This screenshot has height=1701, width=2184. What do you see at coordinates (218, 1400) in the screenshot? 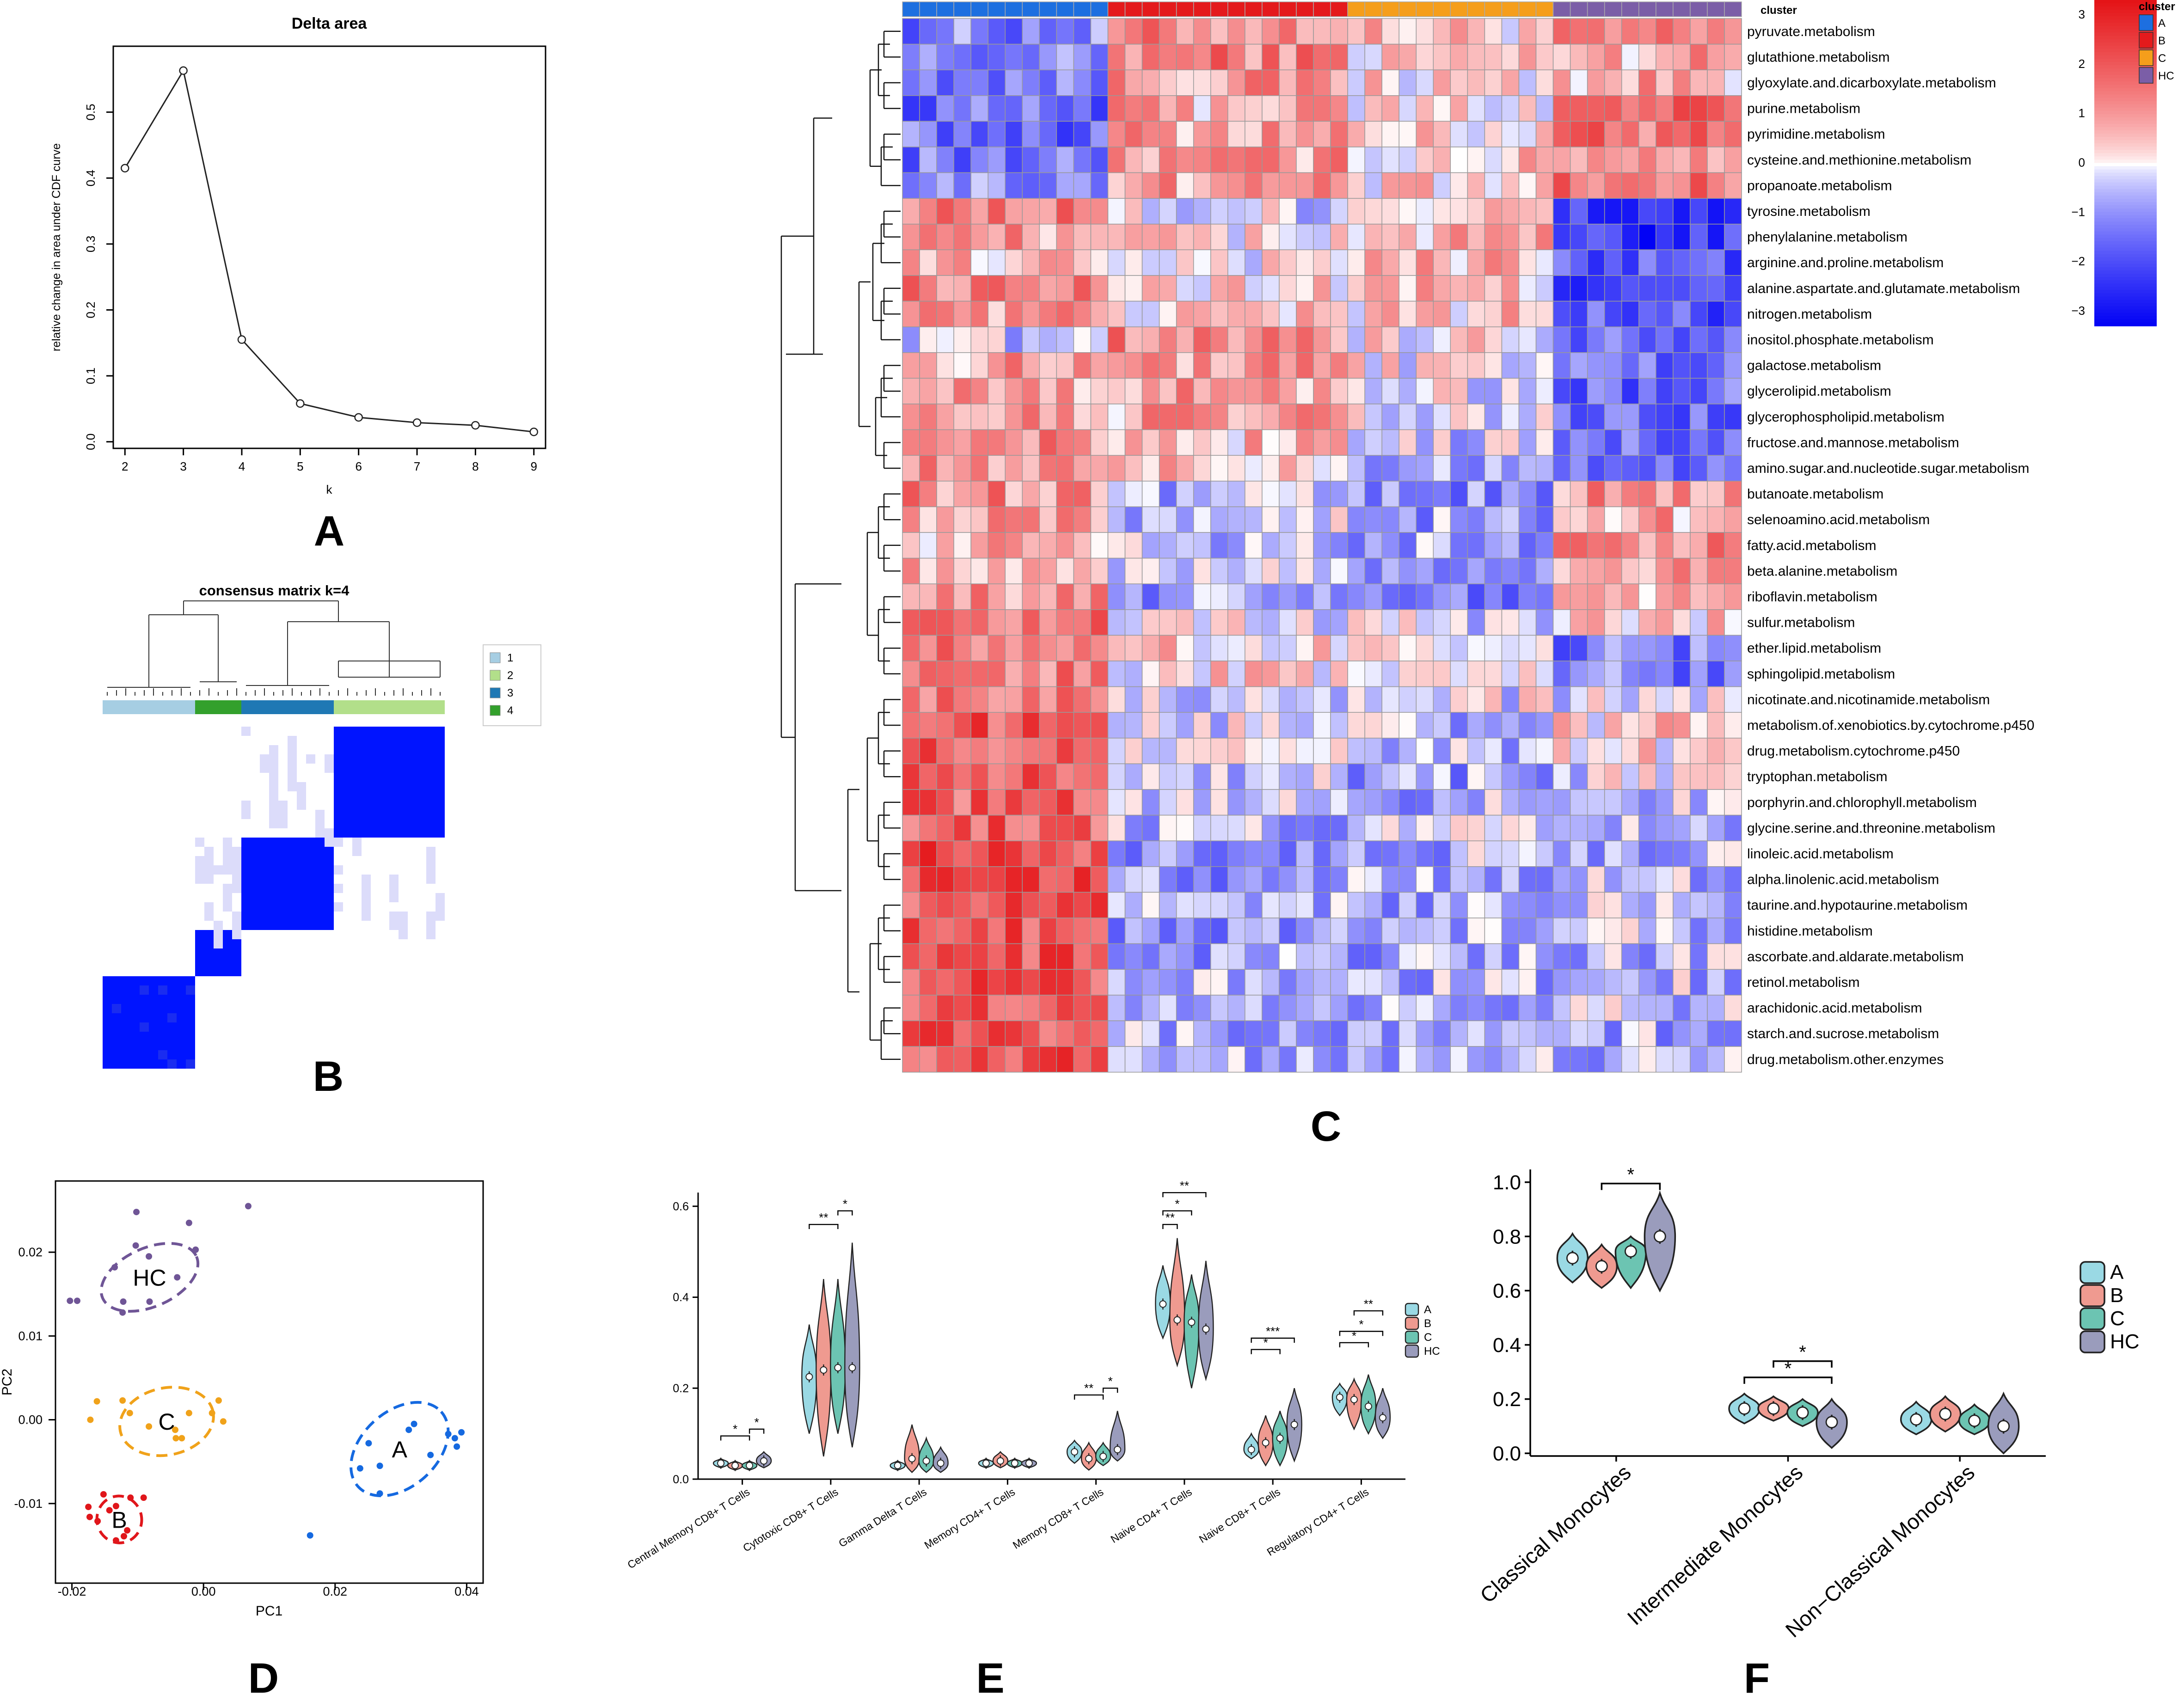
I see `panel-d-point-c` at bounding box center [218, 1400].